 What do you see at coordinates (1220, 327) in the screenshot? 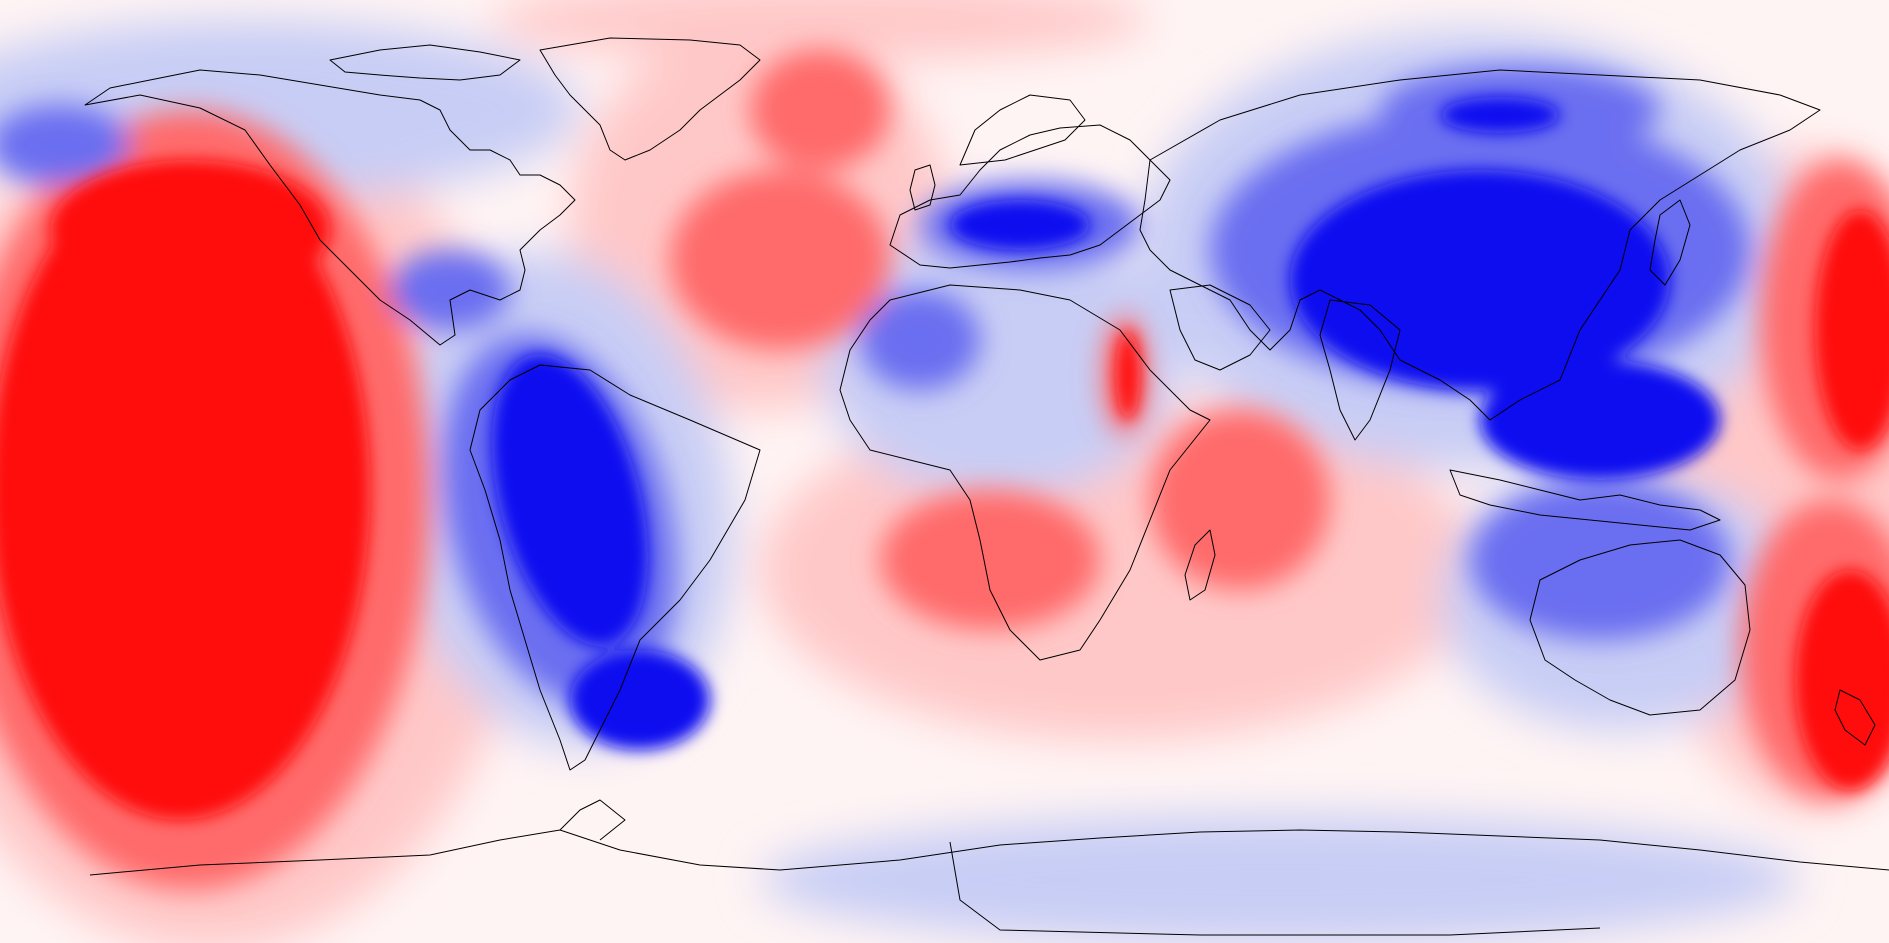
I see `arabia-coast` at bounding box center [1220, 327].